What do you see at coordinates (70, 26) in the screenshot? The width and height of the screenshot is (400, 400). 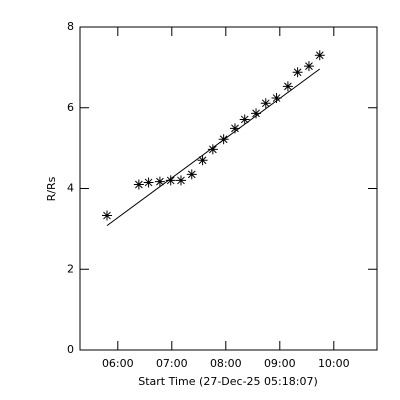 I see `y-tick-label: 8` at bounding box center [70, 26].